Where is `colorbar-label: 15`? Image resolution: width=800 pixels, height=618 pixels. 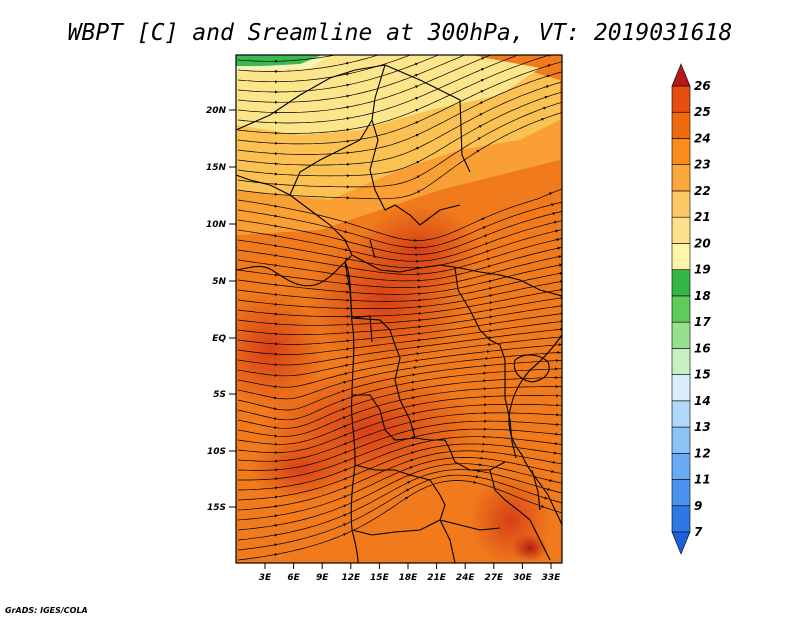 colorbar-label: 15 is located at coordinates (702, 375).